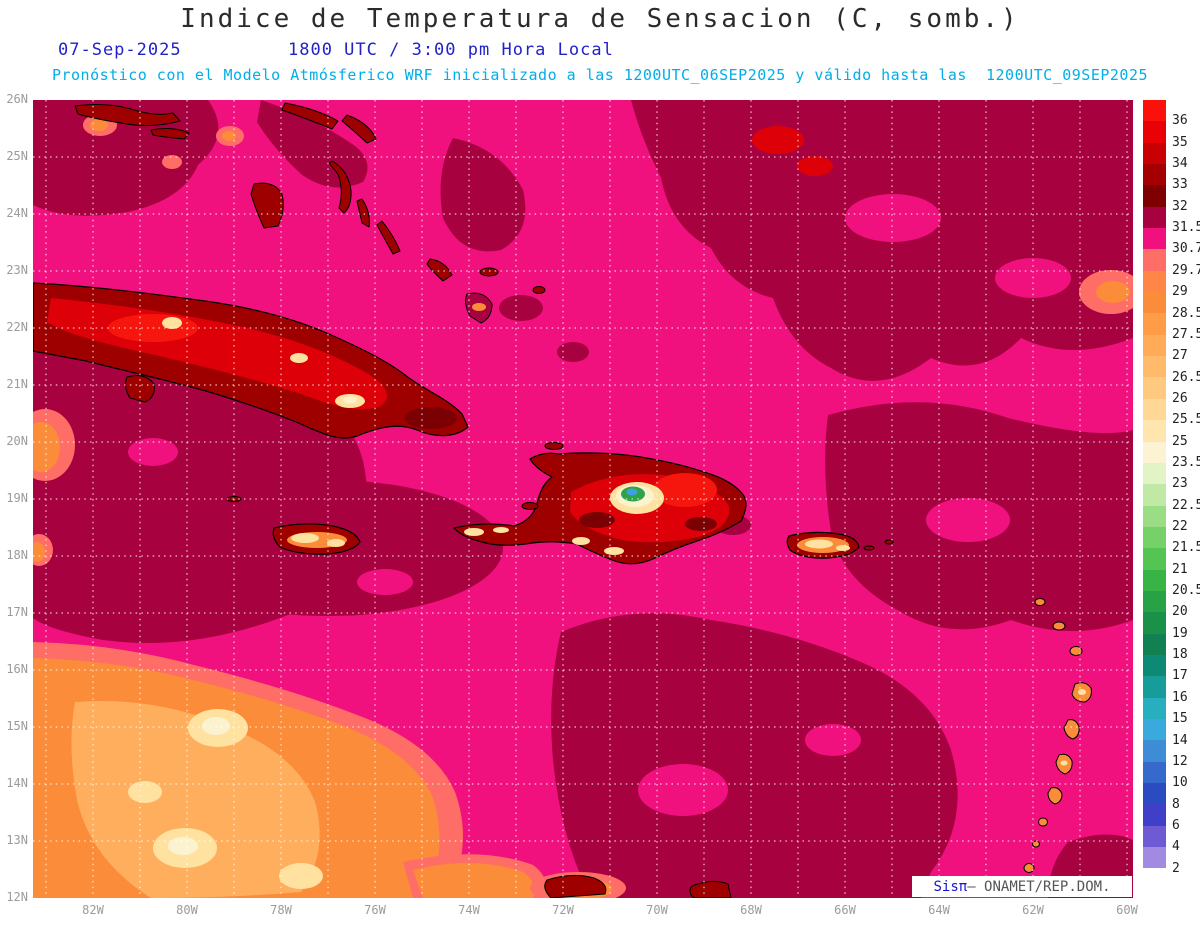  Describe the element at coordinates (17, 270) in the screenshot. I see `lat-label: 23N` at that location.